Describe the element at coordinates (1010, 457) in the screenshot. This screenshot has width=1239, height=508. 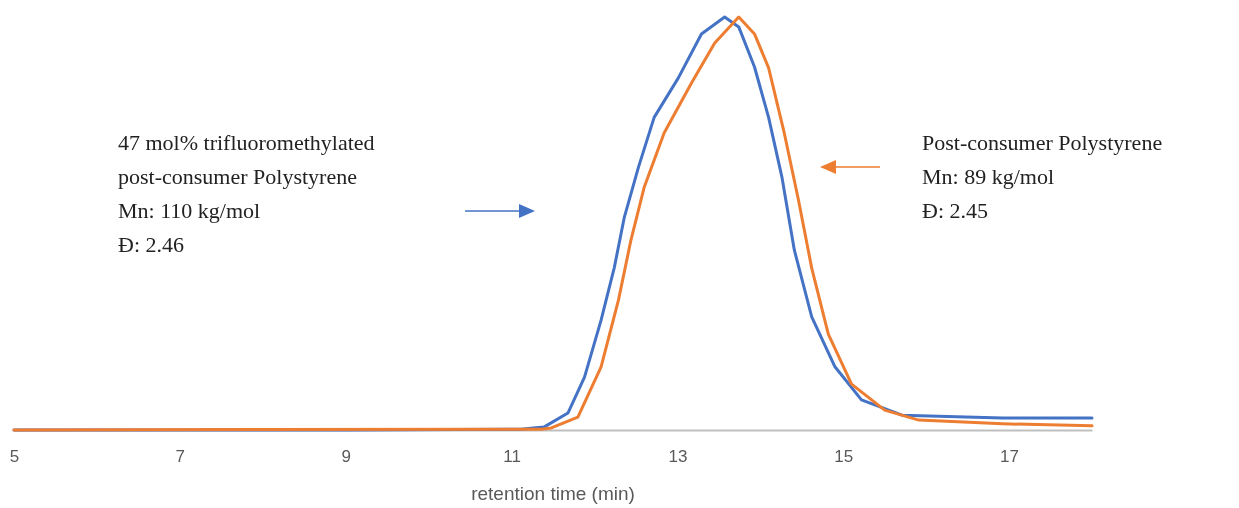
I see `x-tick-label: 17` at that location.